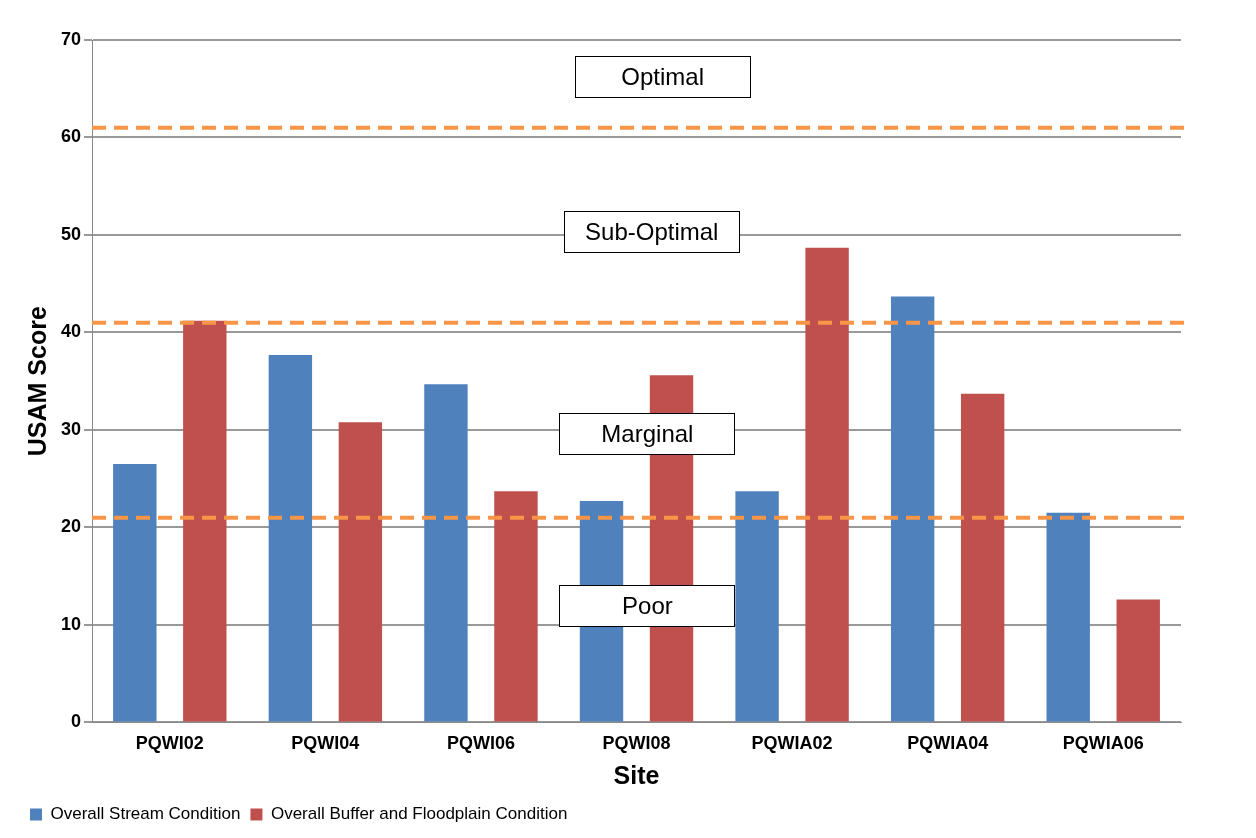 Image resolution: width=1256 pixels, height=838 pixels. I want to click on x-tick-label: PQWI04, so click(325, 743).